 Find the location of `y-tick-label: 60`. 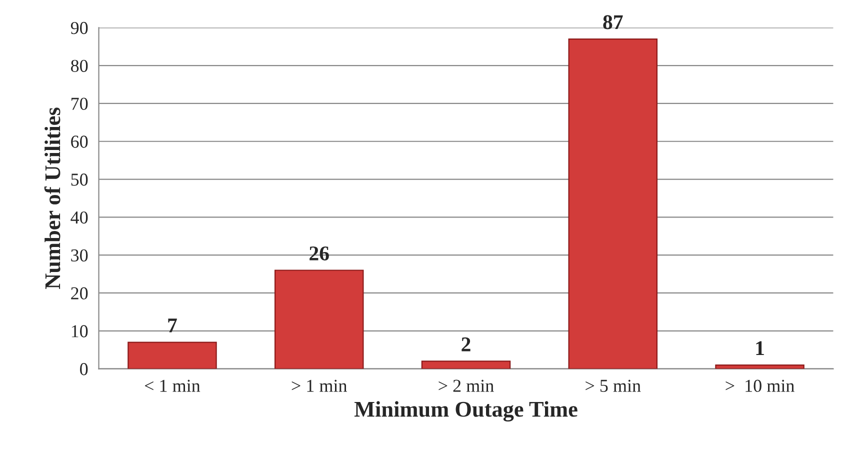

y-tick-label: 60 is located at coordinates (79, 142).